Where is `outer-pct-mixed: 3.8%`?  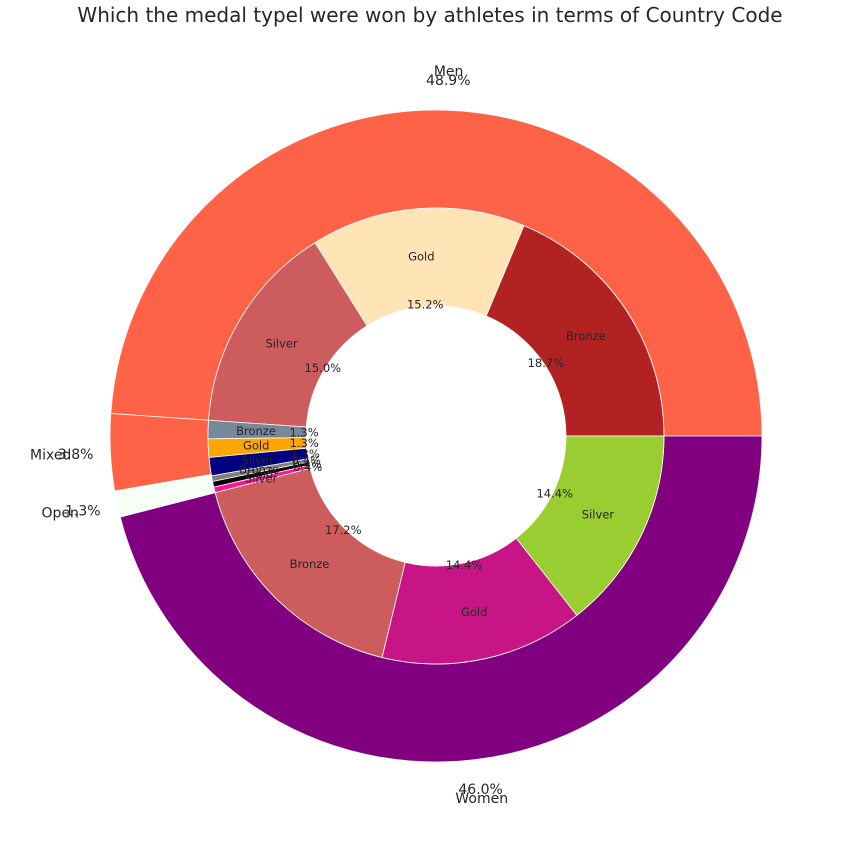
outer-pct-mixed: 3.8% is located at coordinates (76, 455).